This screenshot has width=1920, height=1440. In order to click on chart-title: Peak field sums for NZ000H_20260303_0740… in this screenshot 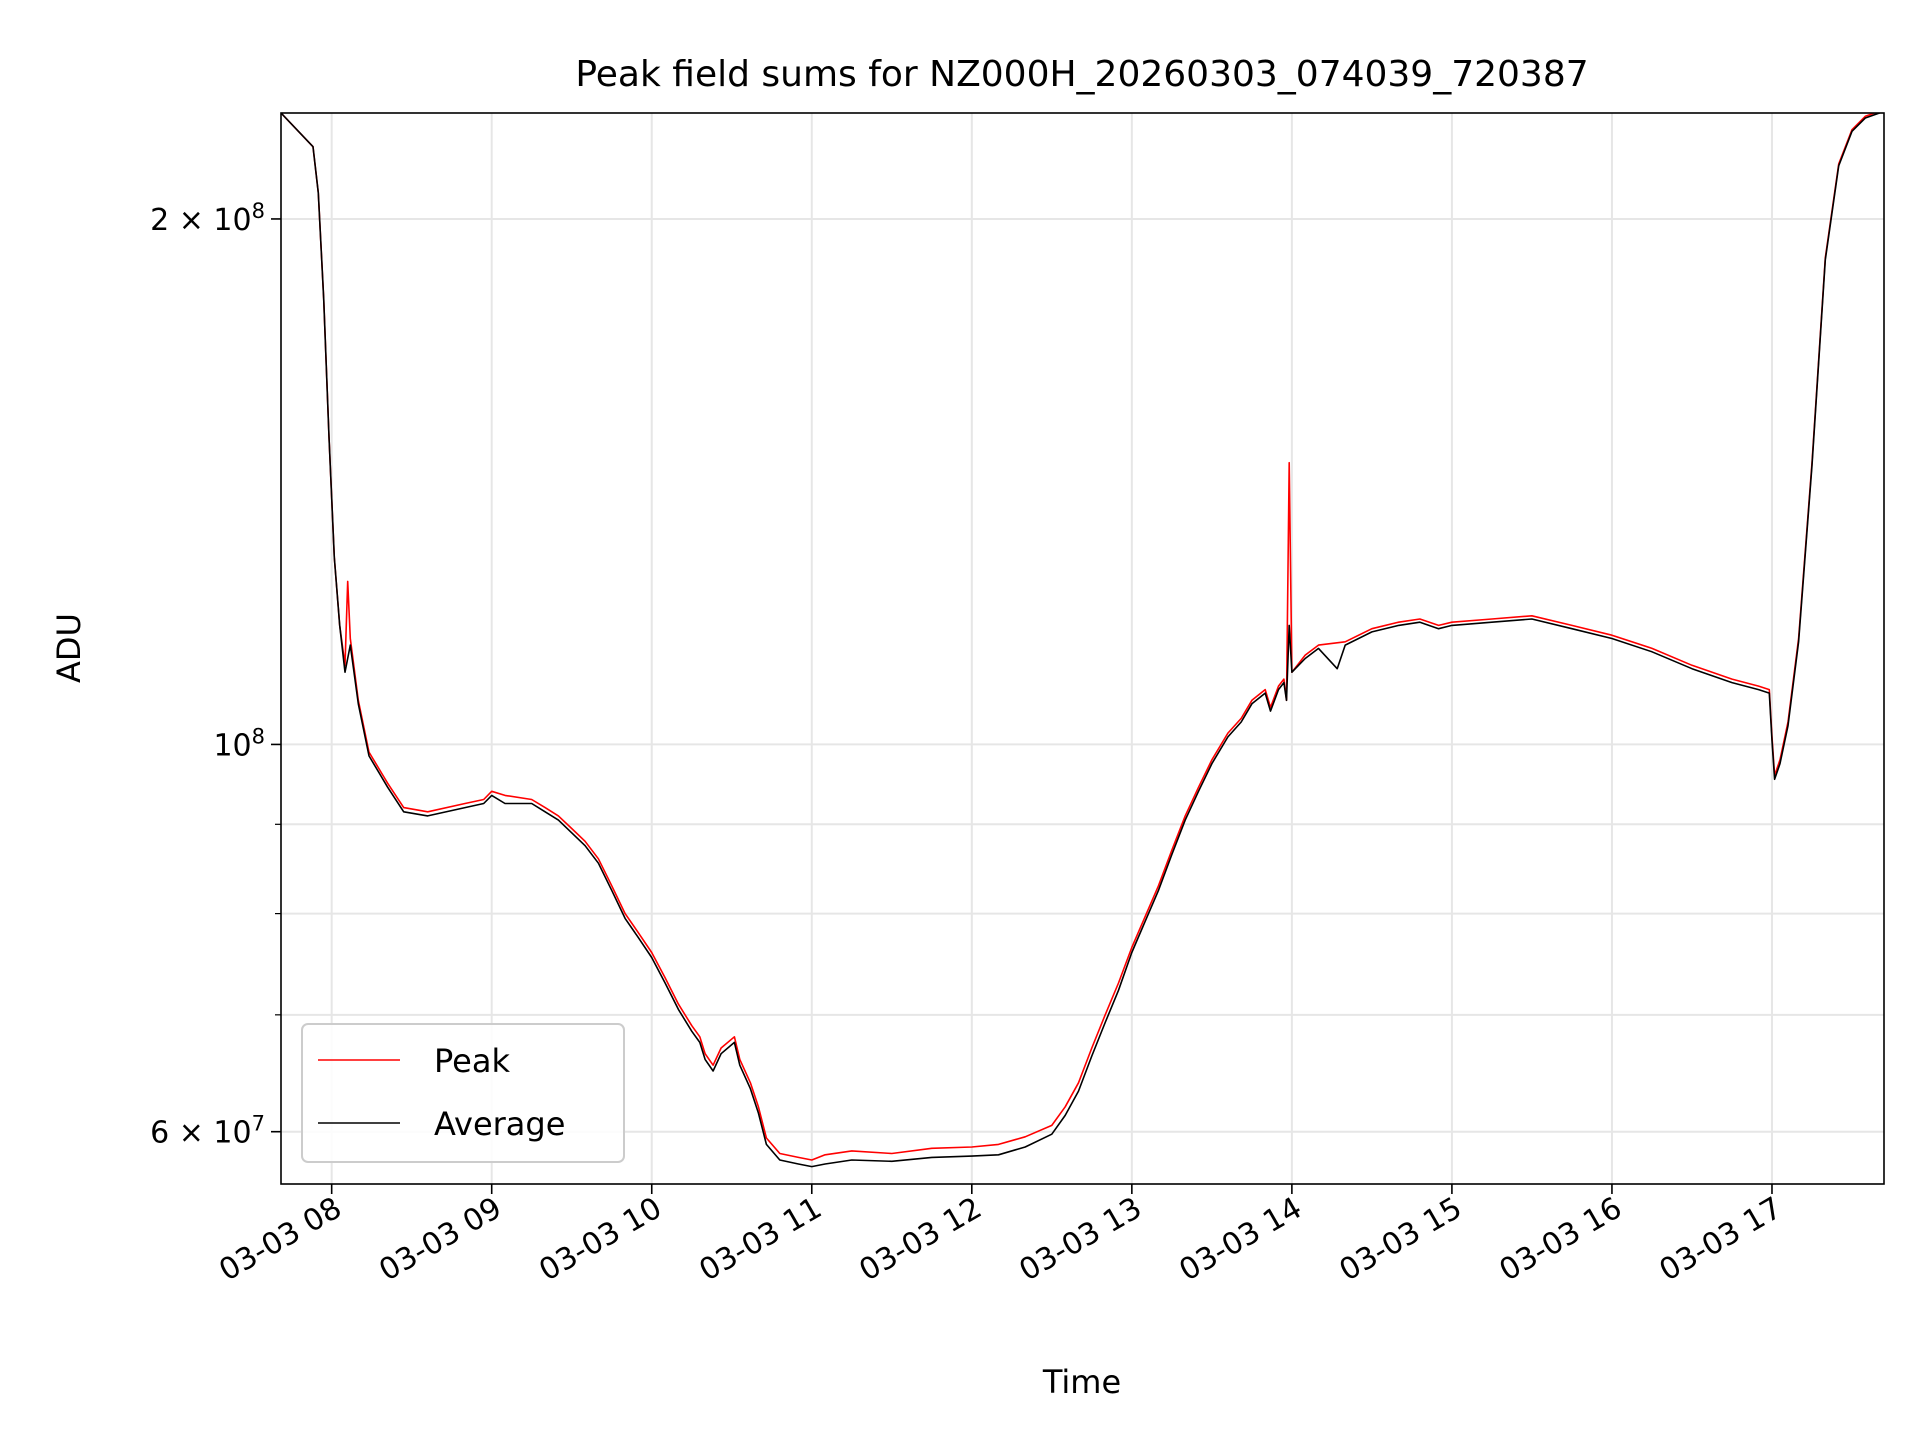, I will do `click(1081, 74)`.